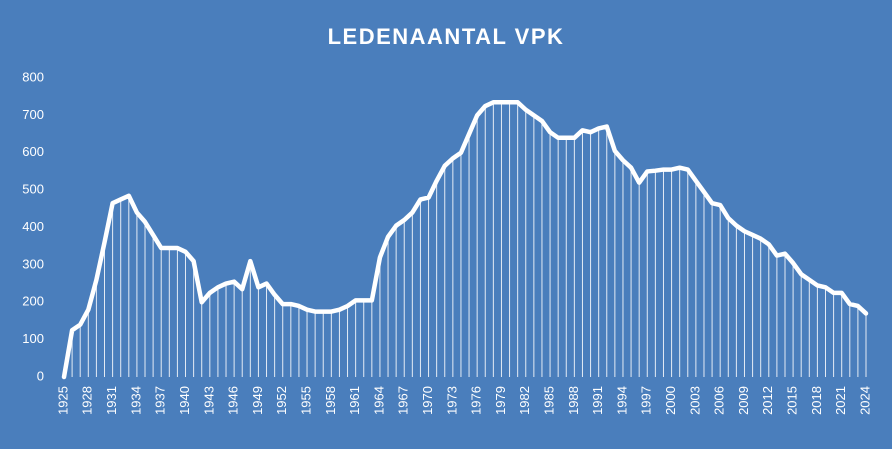  Describe the element at coordinates (524, 400) in the screenshot. I see `x-tick-label: 1982` at that location.